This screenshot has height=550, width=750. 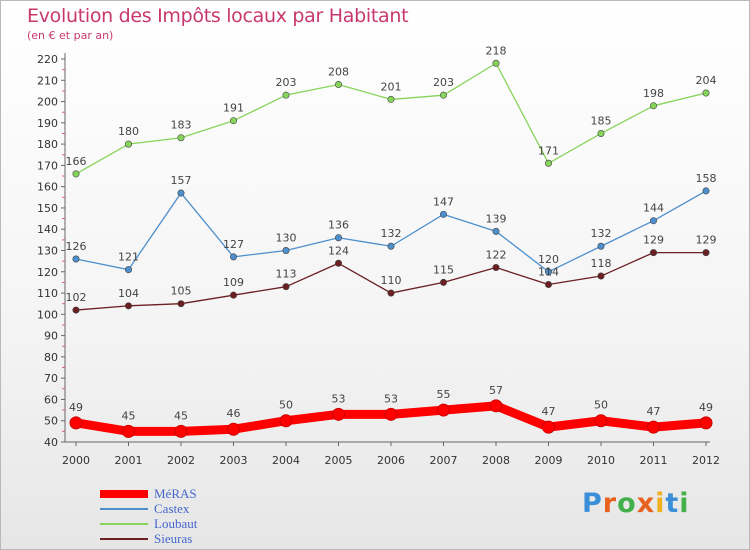 What do you see at coordinates (47, 251) in the screenshot?
I see `y-tick-label: 130` at bounding box center [47, 251].